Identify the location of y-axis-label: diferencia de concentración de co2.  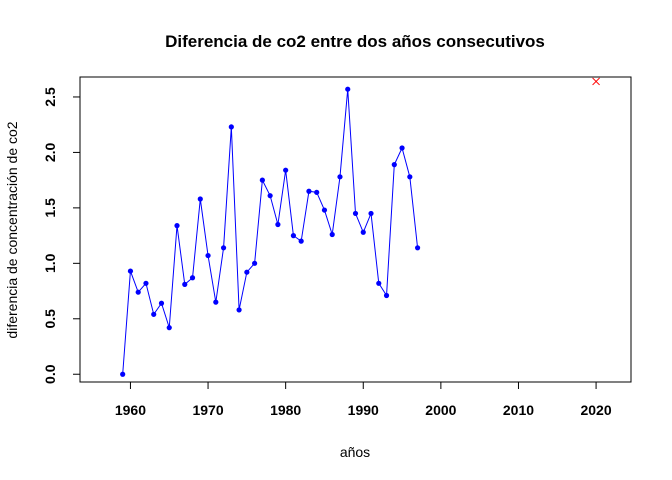
(12, 229).